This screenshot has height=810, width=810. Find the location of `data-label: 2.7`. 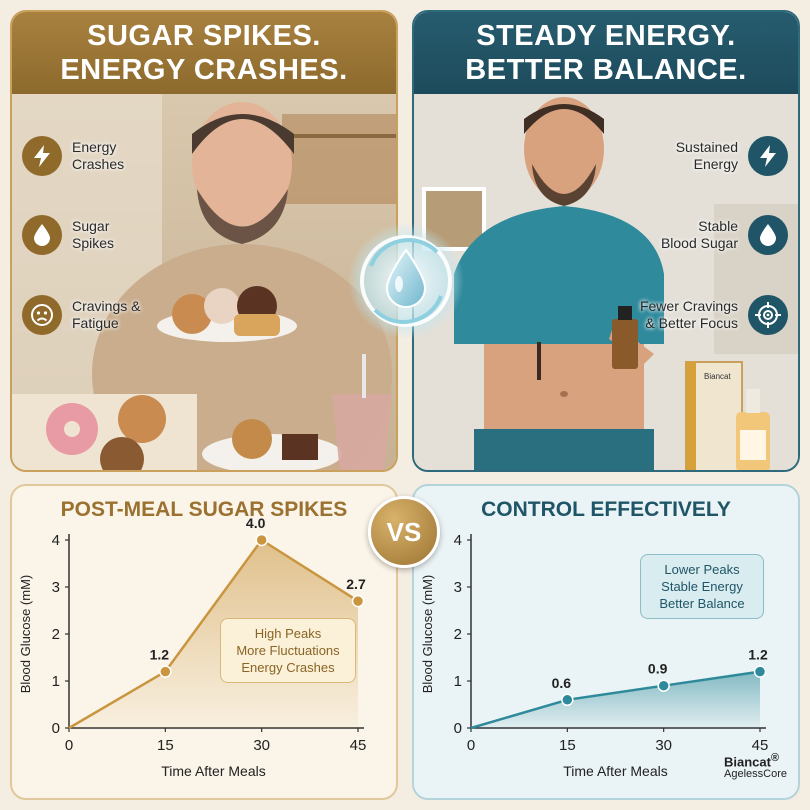

data-label: 2.7 is located at coordinates (356, 584).